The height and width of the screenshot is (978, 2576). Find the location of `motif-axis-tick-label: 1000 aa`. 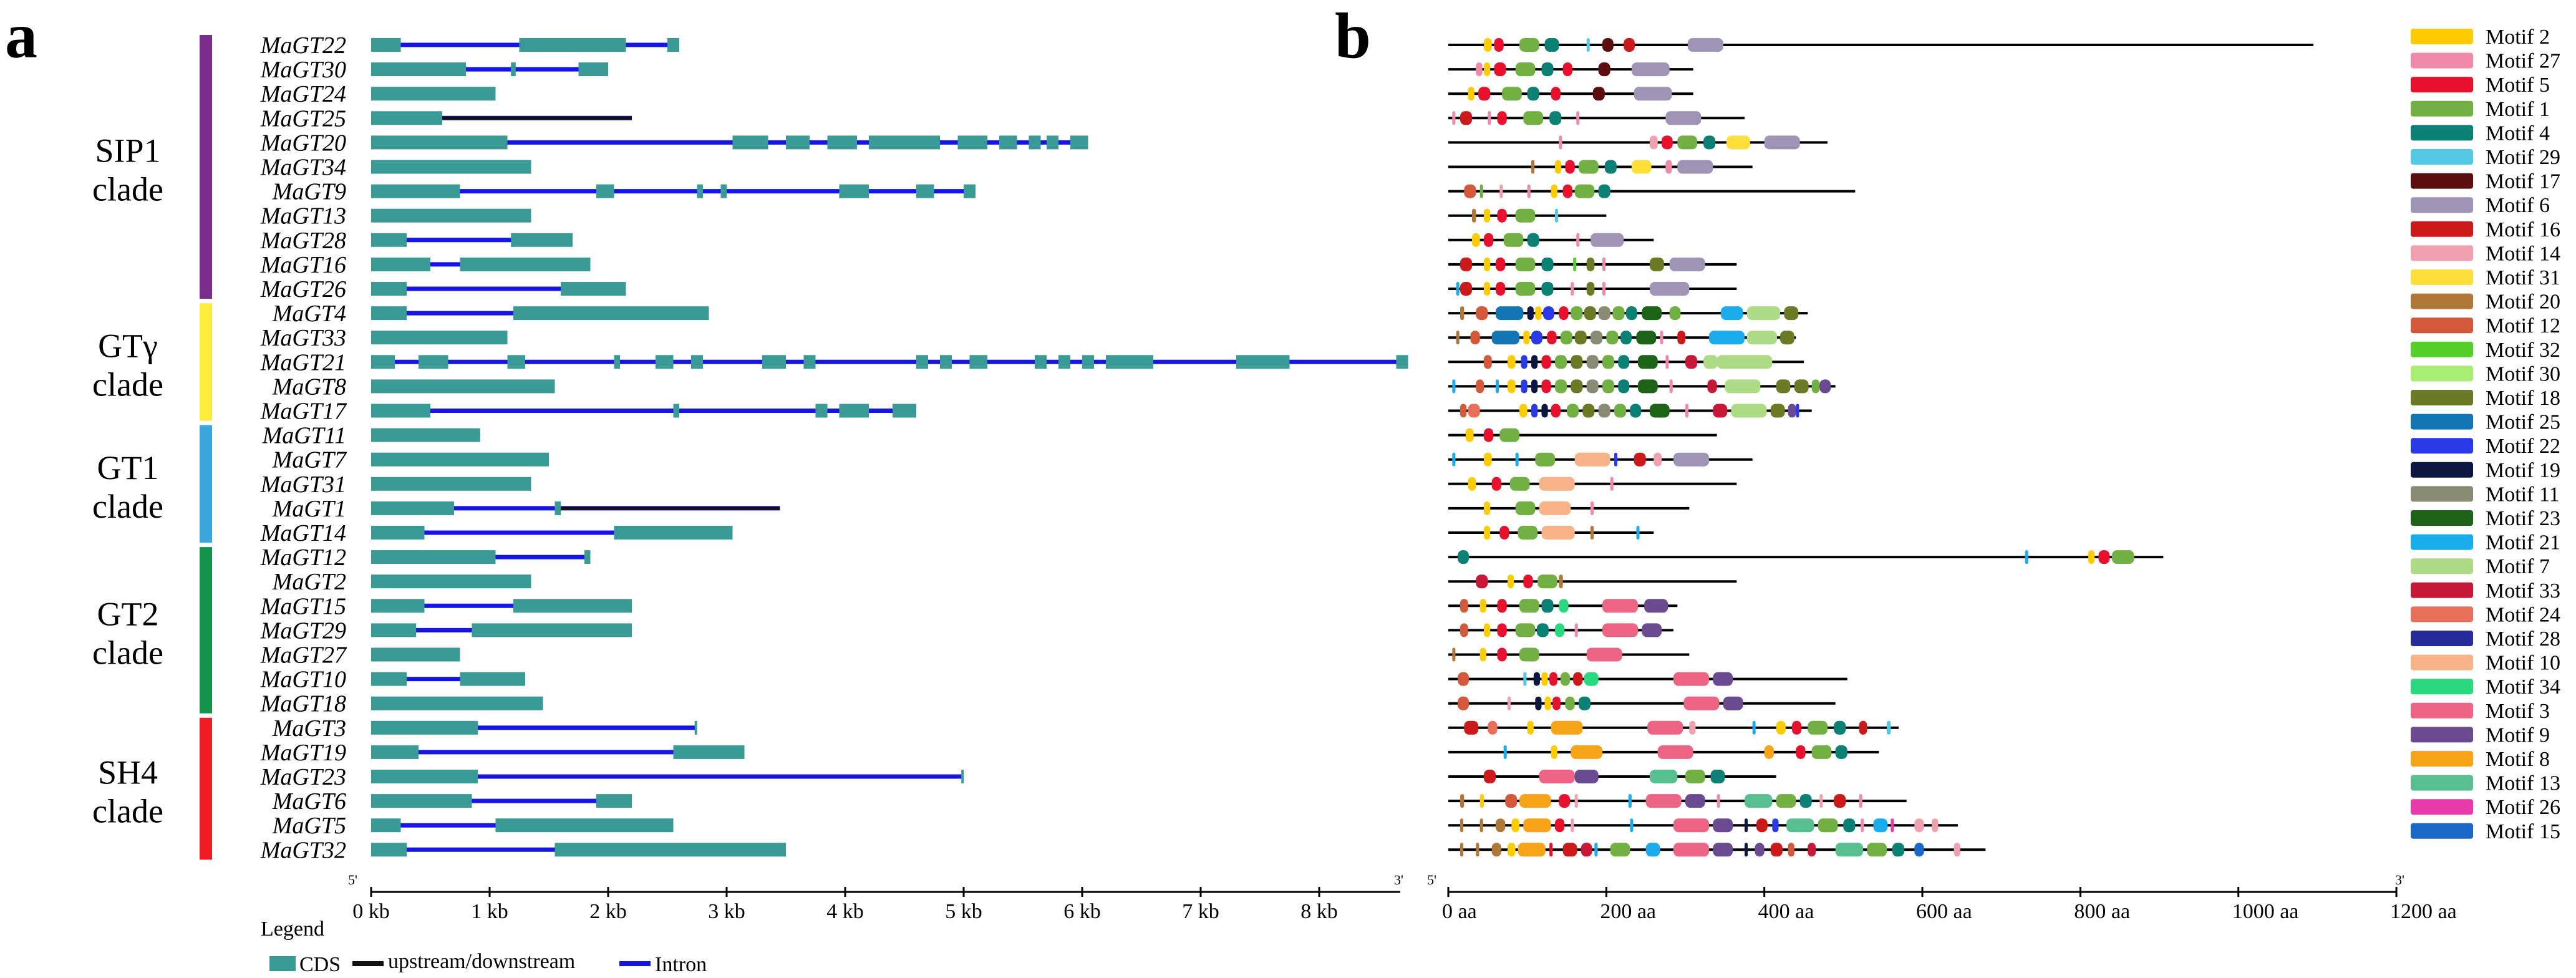

motif-axis-tick-label: 1000 aa is located at coordinates (2265, 911).